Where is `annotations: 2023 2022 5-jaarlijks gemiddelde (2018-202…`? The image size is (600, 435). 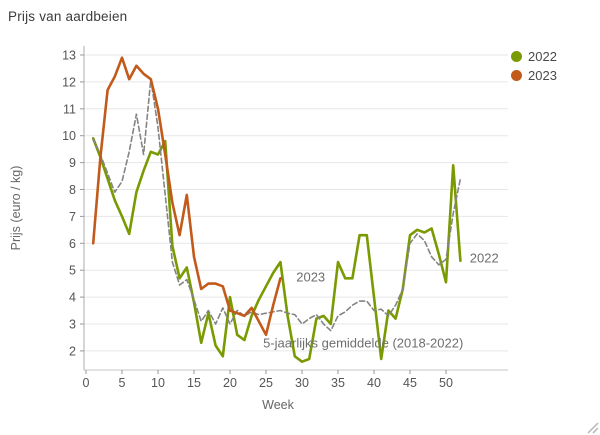 annotations: 2023 2022 5-jaarlijks gemiddelde (2018-202… is located at coordinates (381, 301).